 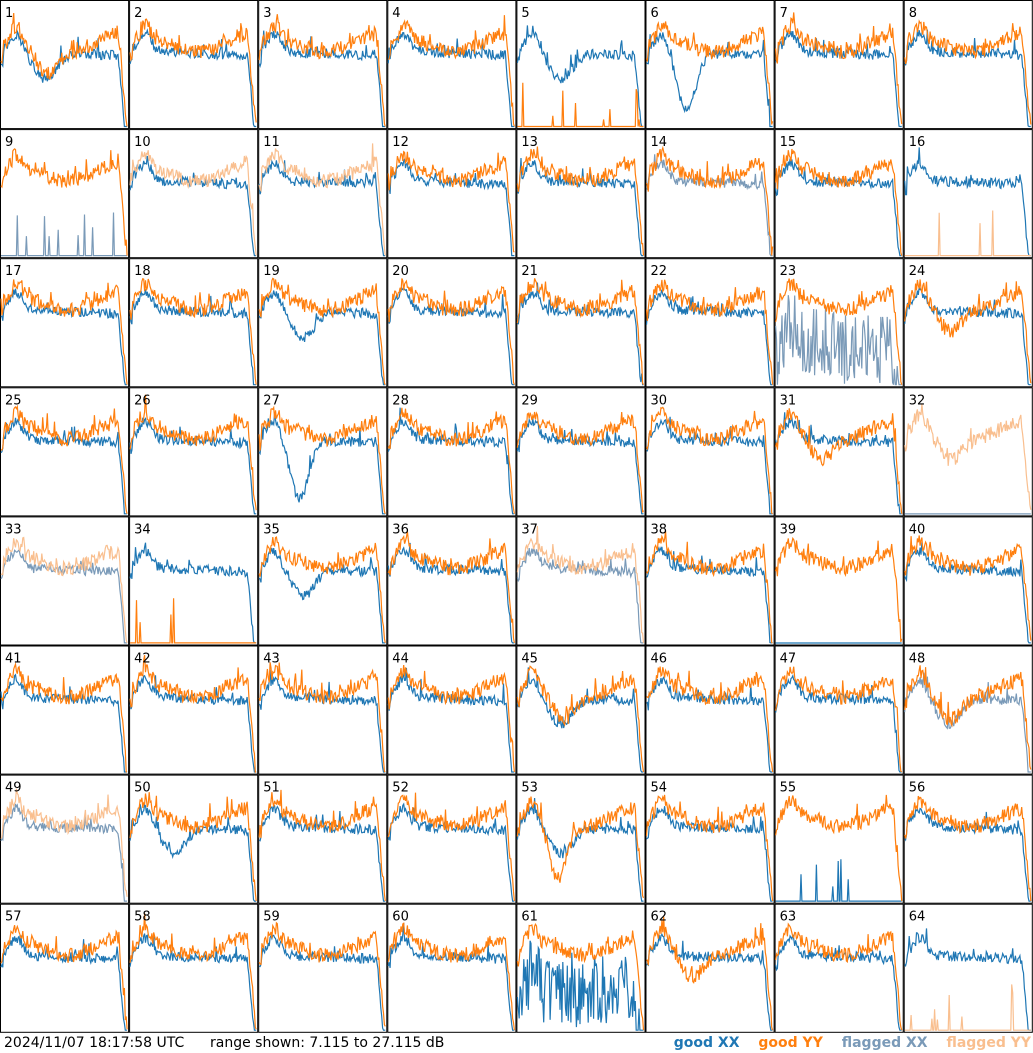 What do you see at coordinates (142, 529) in the screenshot?
I see `panel-label-34: 34` at bounding box center [142, 529].